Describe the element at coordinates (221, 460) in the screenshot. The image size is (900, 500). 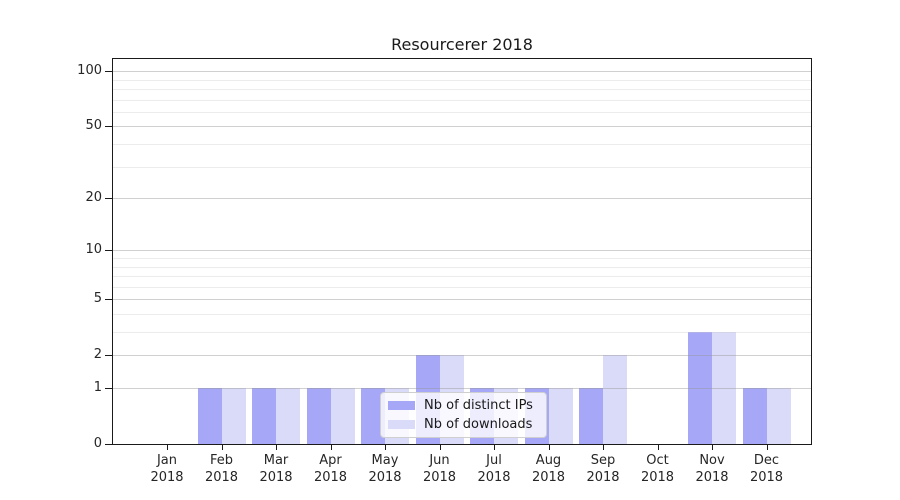
I see `x-tick-month: Feb` at that location.